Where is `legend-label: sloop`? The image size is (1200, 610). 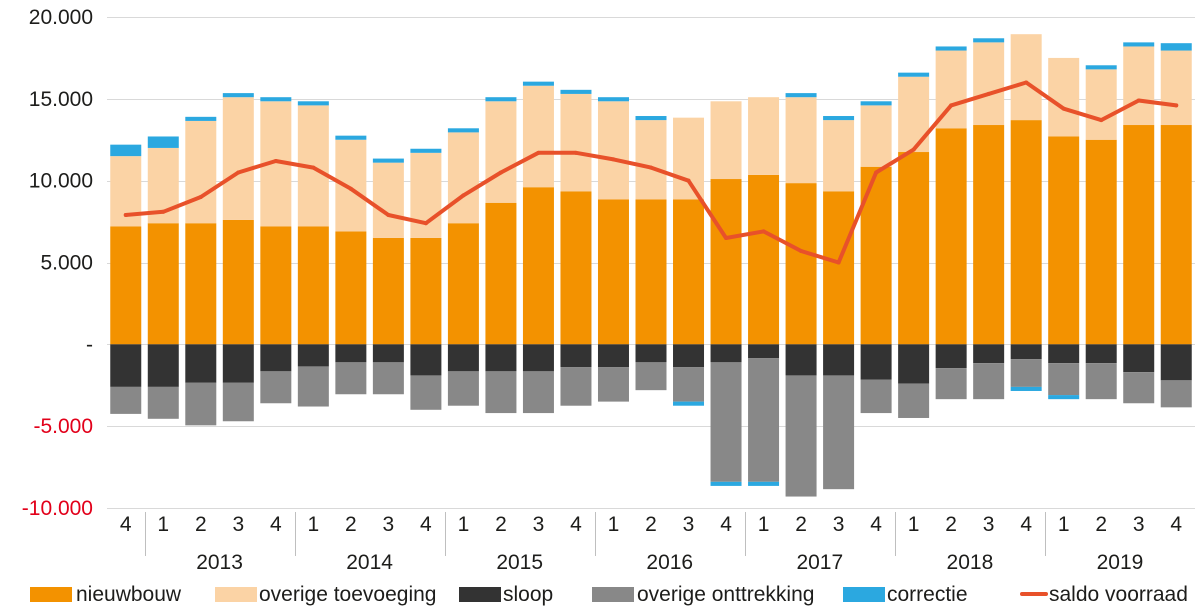
legend-label: sloop is located at coordinates (528, 594).